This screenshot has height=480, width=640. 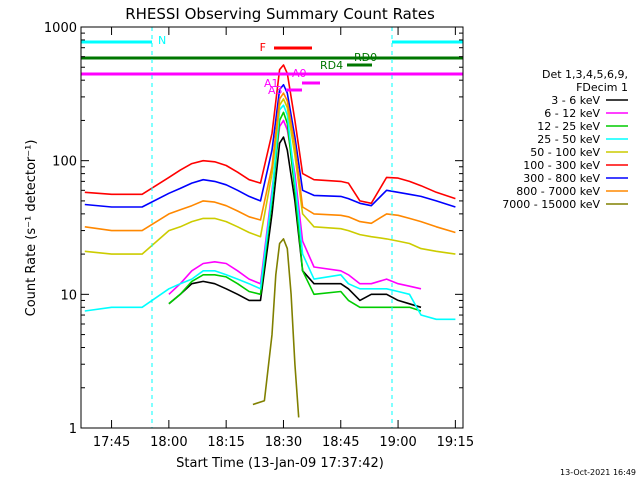 I want to click on legend-entry-label-6: 300 - 800 keV, so click(x=561, y=178).